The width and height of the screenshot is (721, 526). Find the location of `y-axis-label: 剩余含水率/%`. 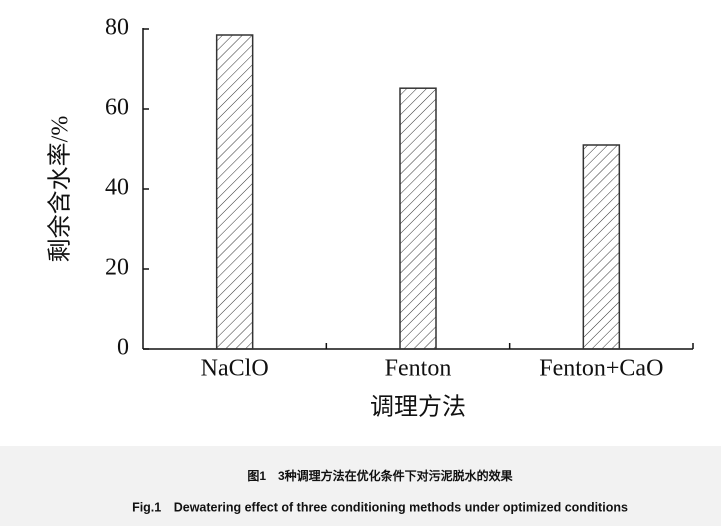

y-axis-label: 剩余含水率/% is located at coordinates (60, 189).